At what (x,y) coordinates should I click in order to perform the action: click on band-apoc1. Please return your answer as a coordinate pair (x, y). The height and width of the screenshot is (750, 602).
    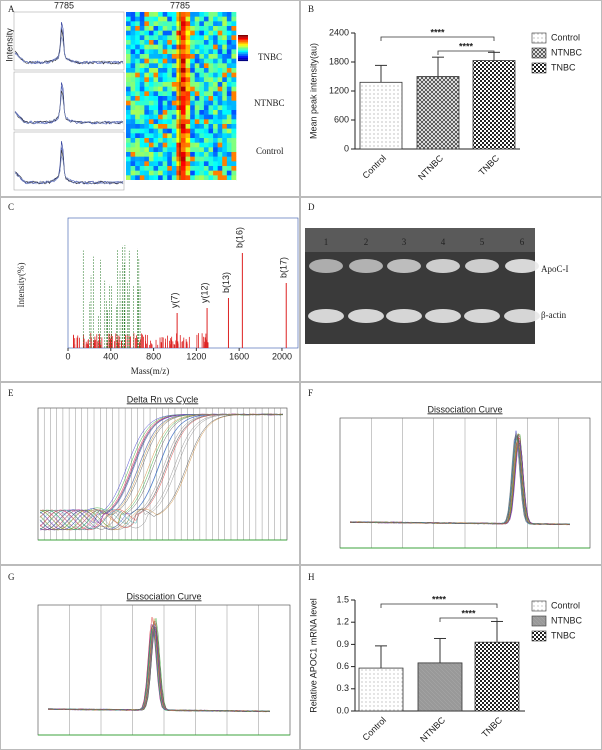
    Looking at the image, I should click on (366, 266).